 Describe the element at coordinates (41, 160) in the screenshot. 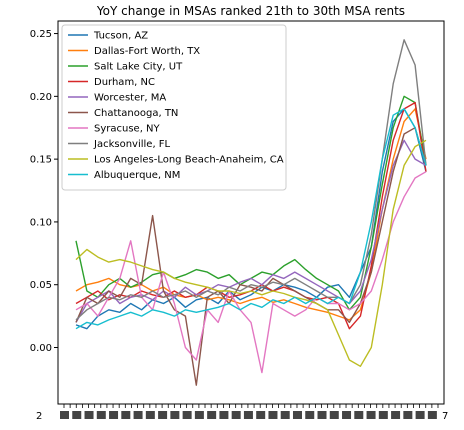

I see `y-tick-label: 0.15` at that location.